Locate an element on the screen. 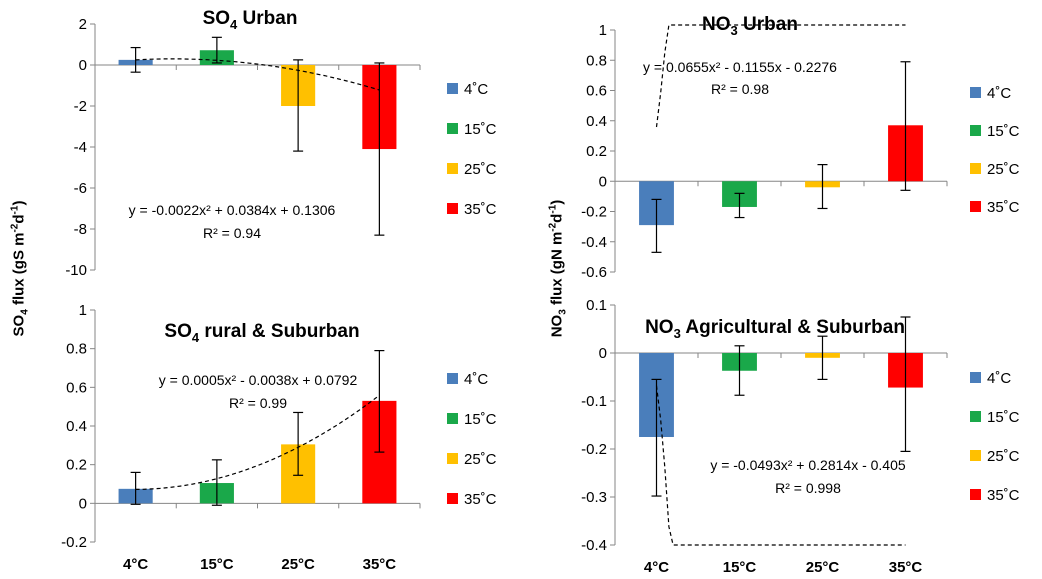 The height and width of the screenshot is (579, 1042). y-tick-label: -0.6 is located at coordinates (594, 272).